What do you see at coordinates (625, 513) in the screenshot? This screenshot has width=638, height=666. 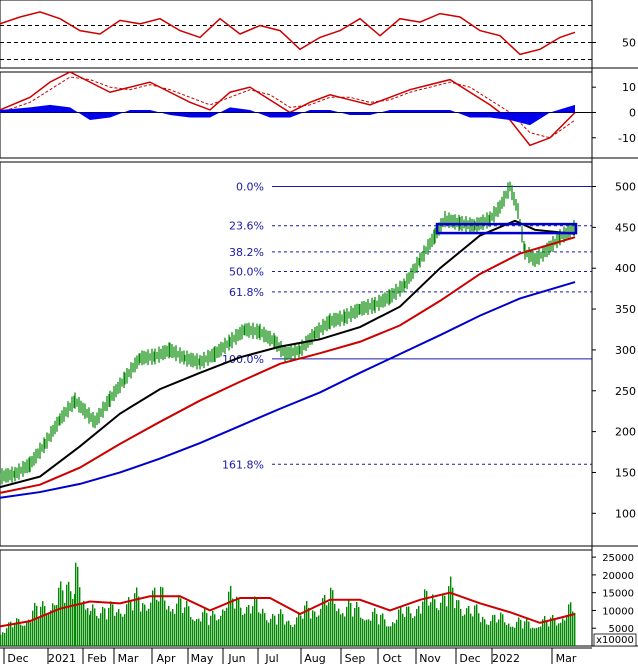 I see `y-tick-label: 100` at bounding box center [625, 513].